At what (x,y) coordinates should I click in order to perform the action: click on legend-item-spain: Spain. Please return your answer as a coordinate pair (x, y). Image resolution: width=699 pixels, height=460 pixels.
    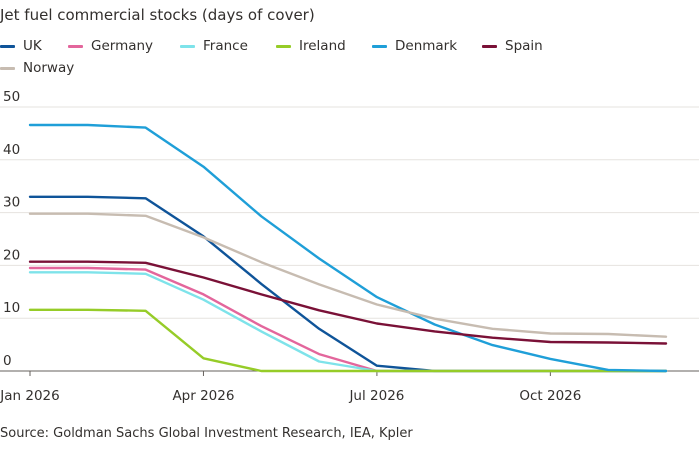
    Looking at the image, I should click on (512, 46).